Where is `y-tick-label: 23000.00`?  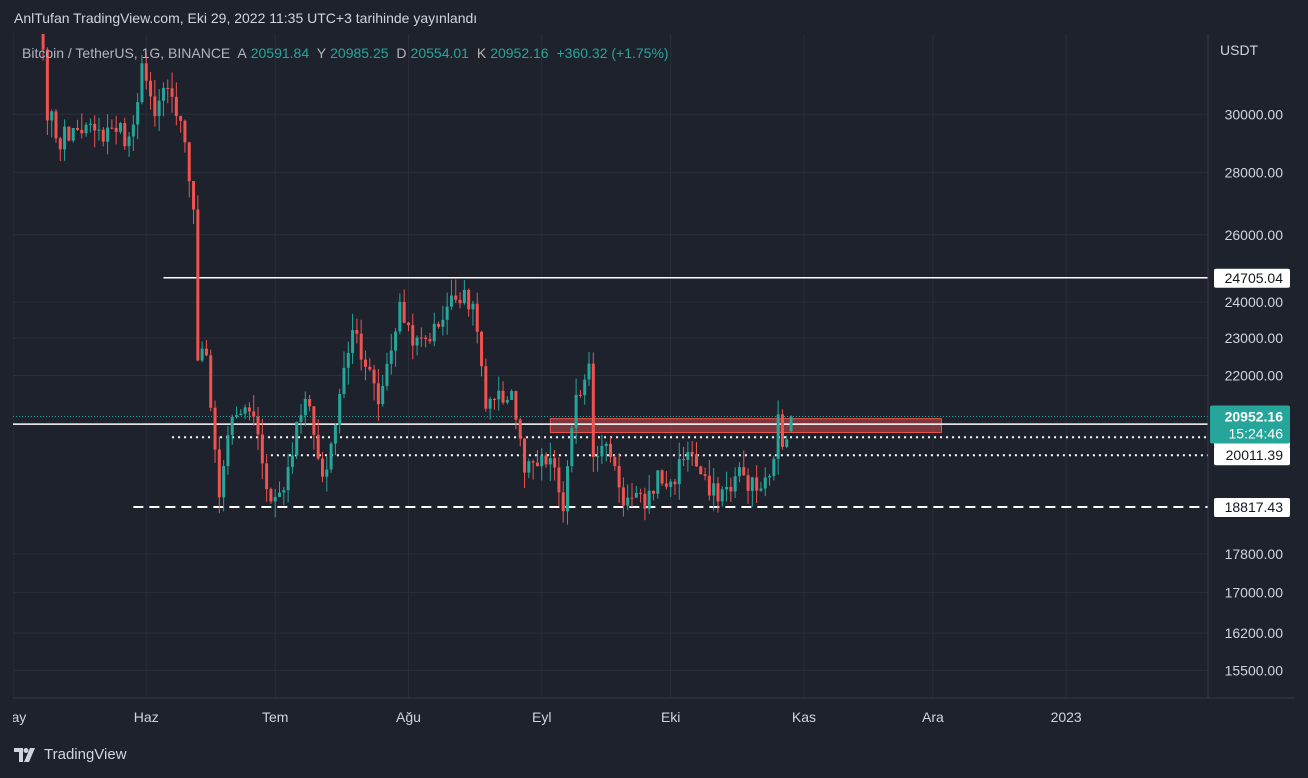 y-tick-label: 23000.00 is located at coordinates (1254, 338).